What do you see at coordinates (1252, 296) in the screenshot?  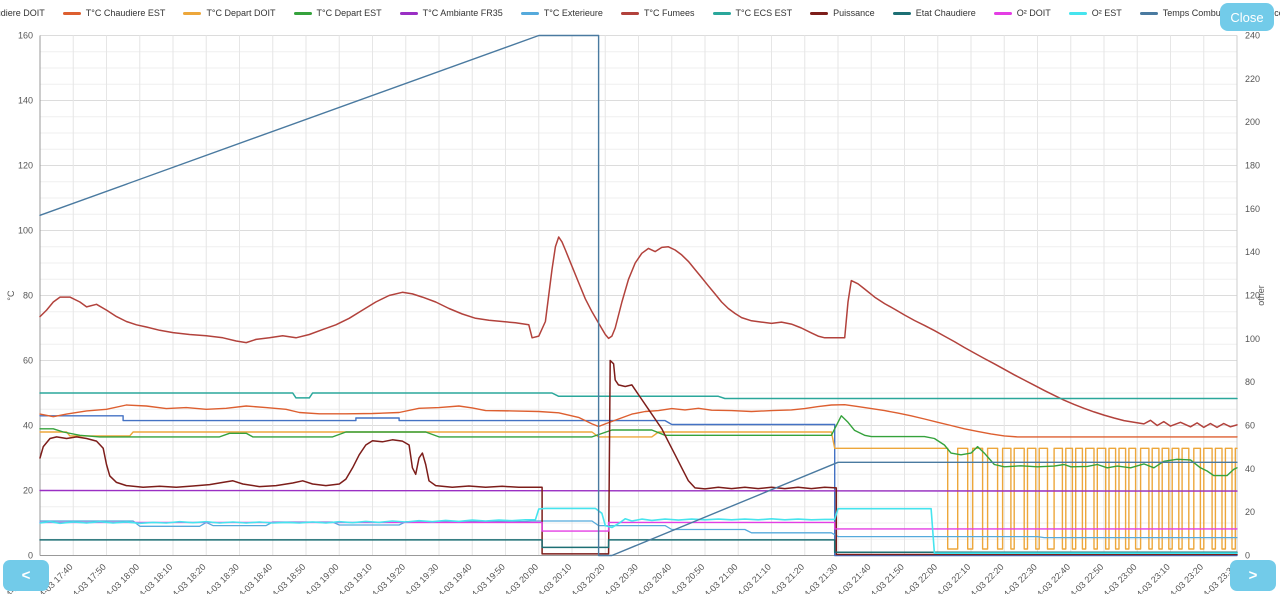 I see `y-right-tick-label: 120` at bounding box center [1252, 296].